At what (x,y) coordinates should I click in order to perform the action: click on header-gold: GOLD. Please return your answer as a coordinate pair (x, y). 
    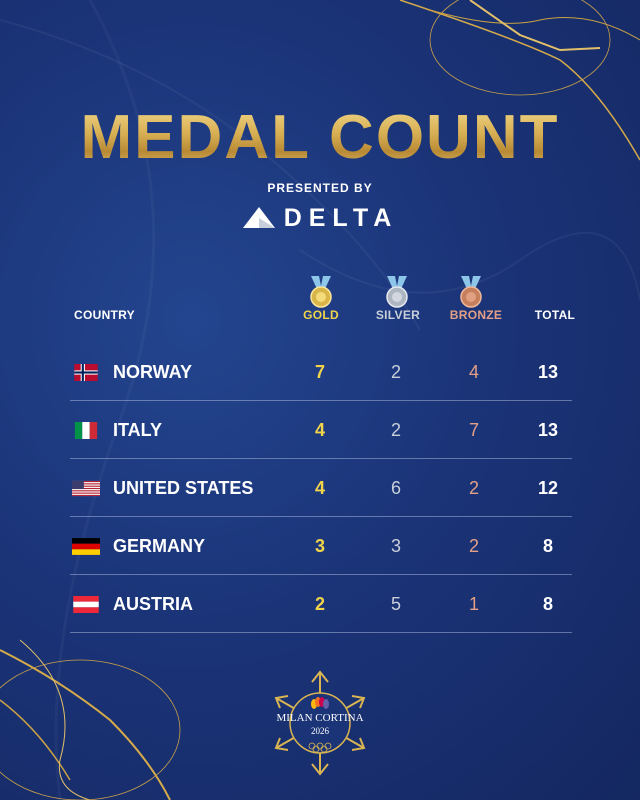
    Looking at the image, I should click on (321, 315).